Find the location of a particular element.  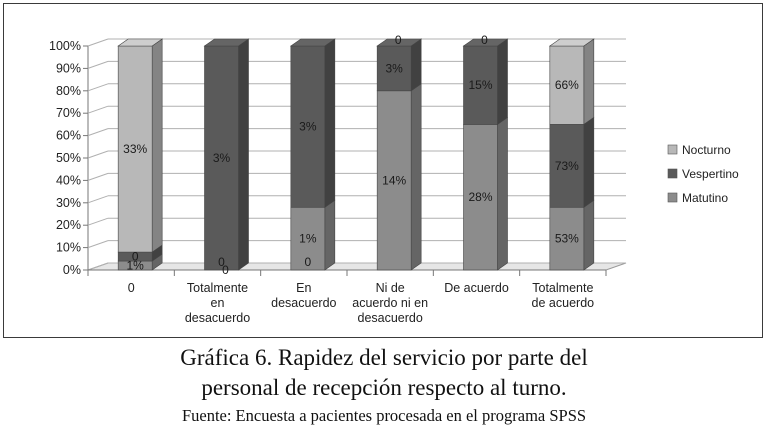

y-tick-label: 0% is located at coordinates (72, 270).